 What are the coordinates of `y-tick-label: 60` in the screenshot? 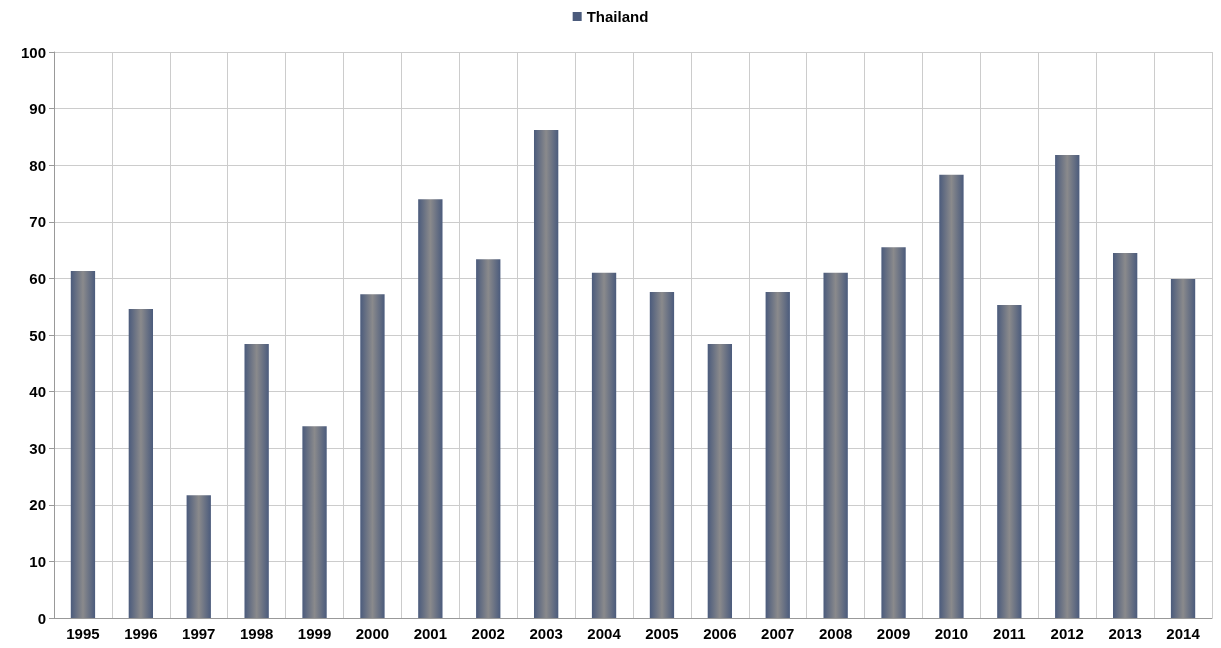 It's located at (37, 278).